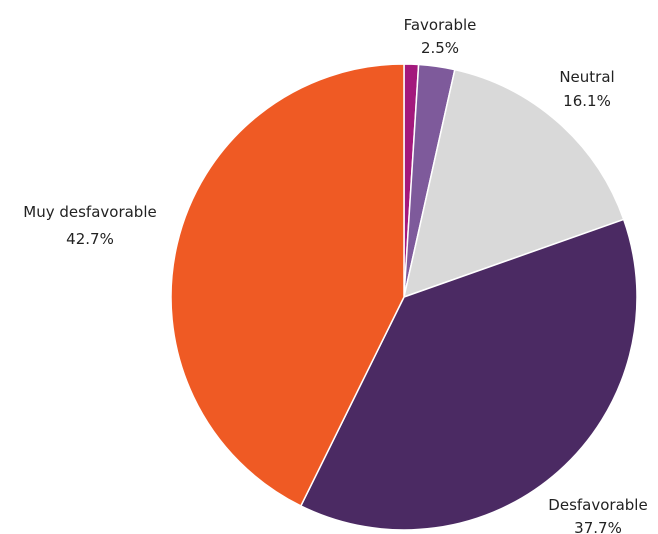  I want to click on label-muy-desfavorable-name: Muy desfavorable, so click(89, 212).